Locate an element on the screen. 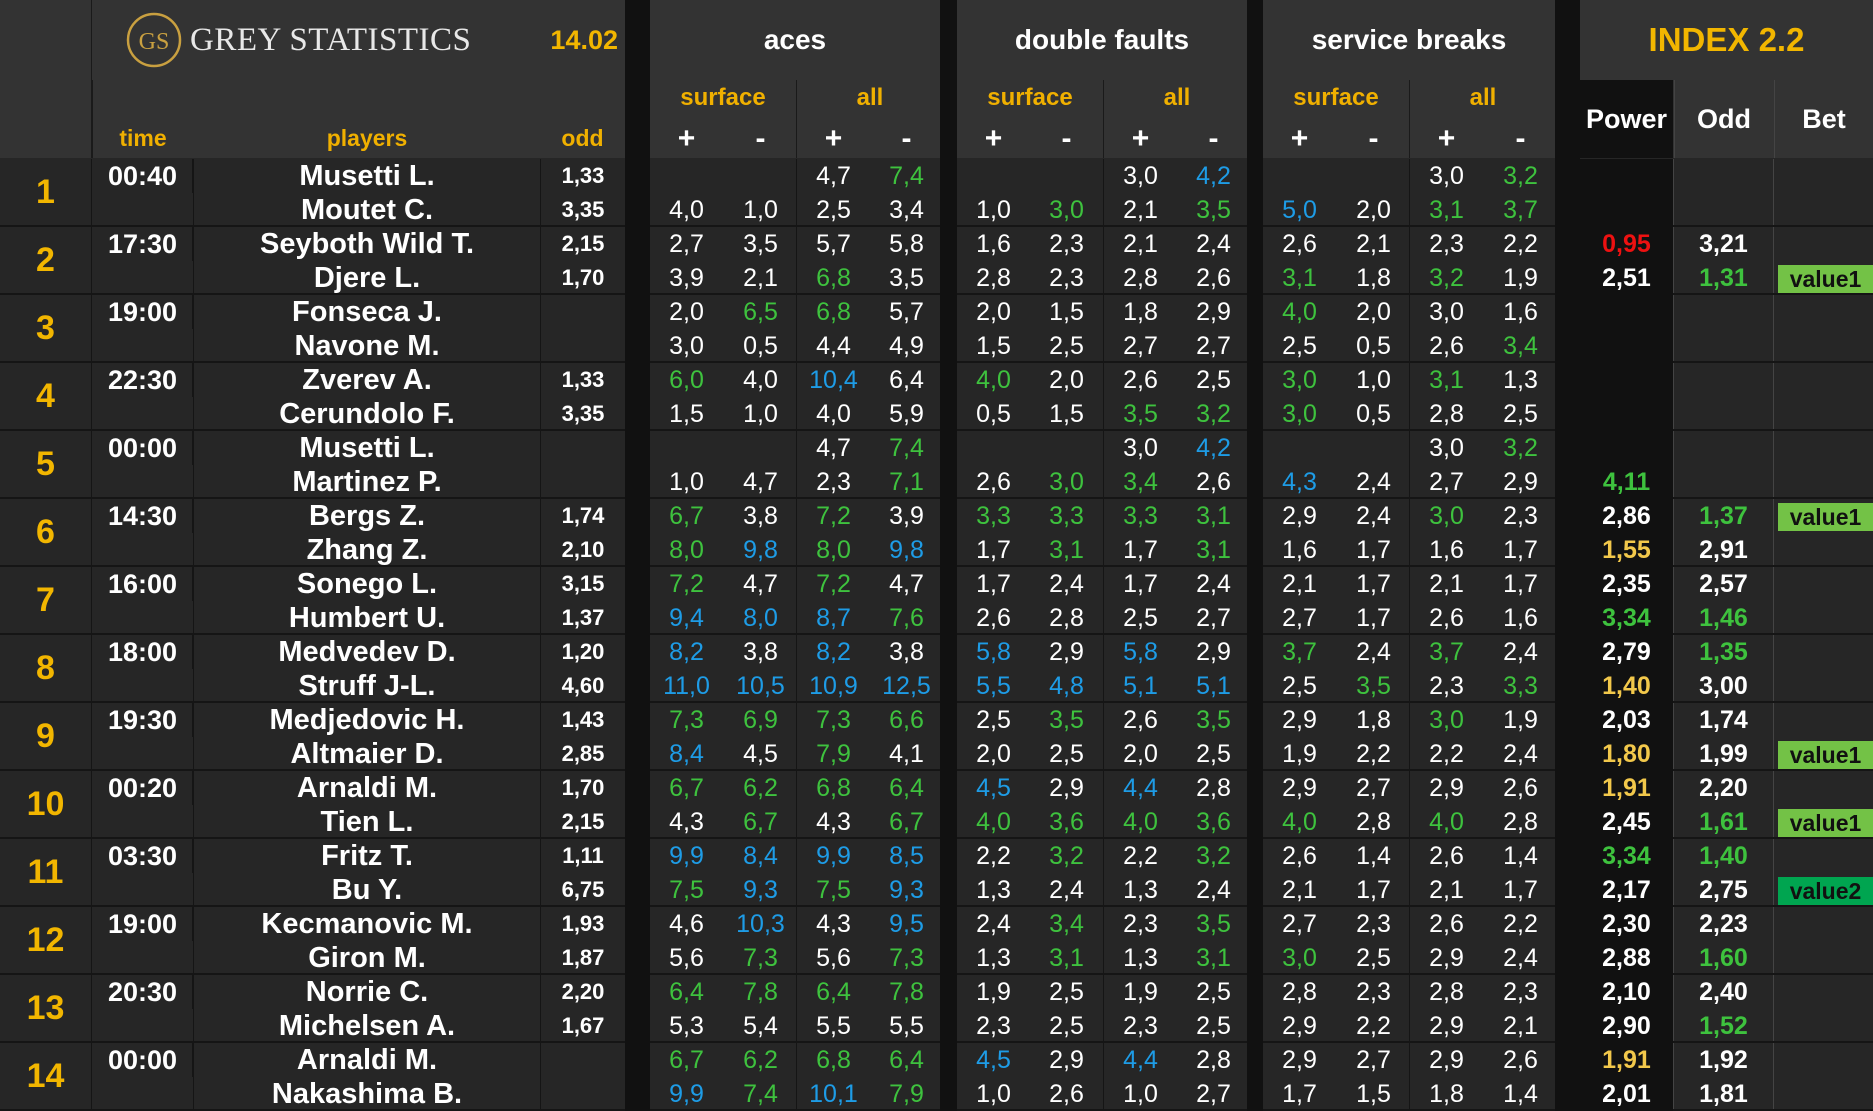 Image resolution: width=1873 pixels, height=1111 pixels. match-time: 18:00 is located at coordinates (143, 652).